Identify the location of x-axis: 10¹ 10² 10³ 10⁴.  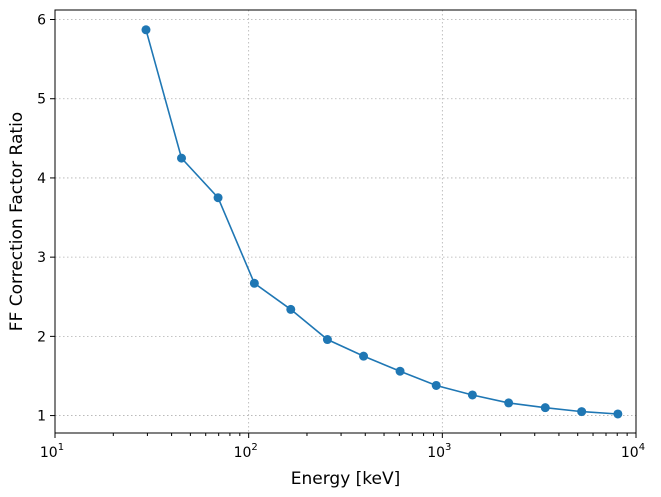
(342, 447).